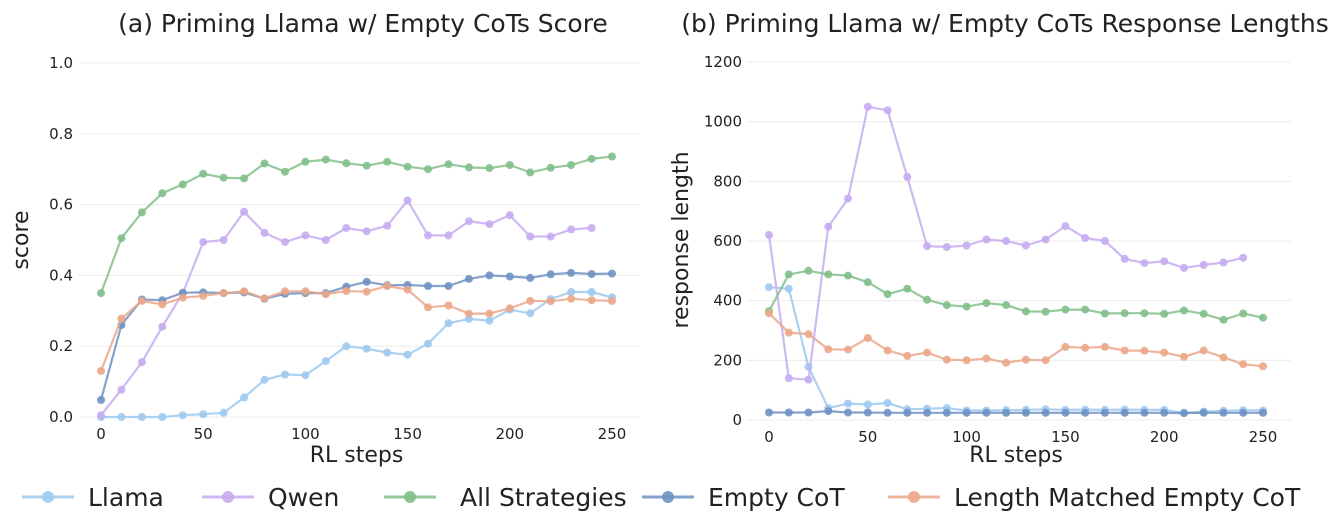  Describe the element at coordinates (1016, 455) in the screenshot. I see `panel-b-xlabel: RL steps` at that location.